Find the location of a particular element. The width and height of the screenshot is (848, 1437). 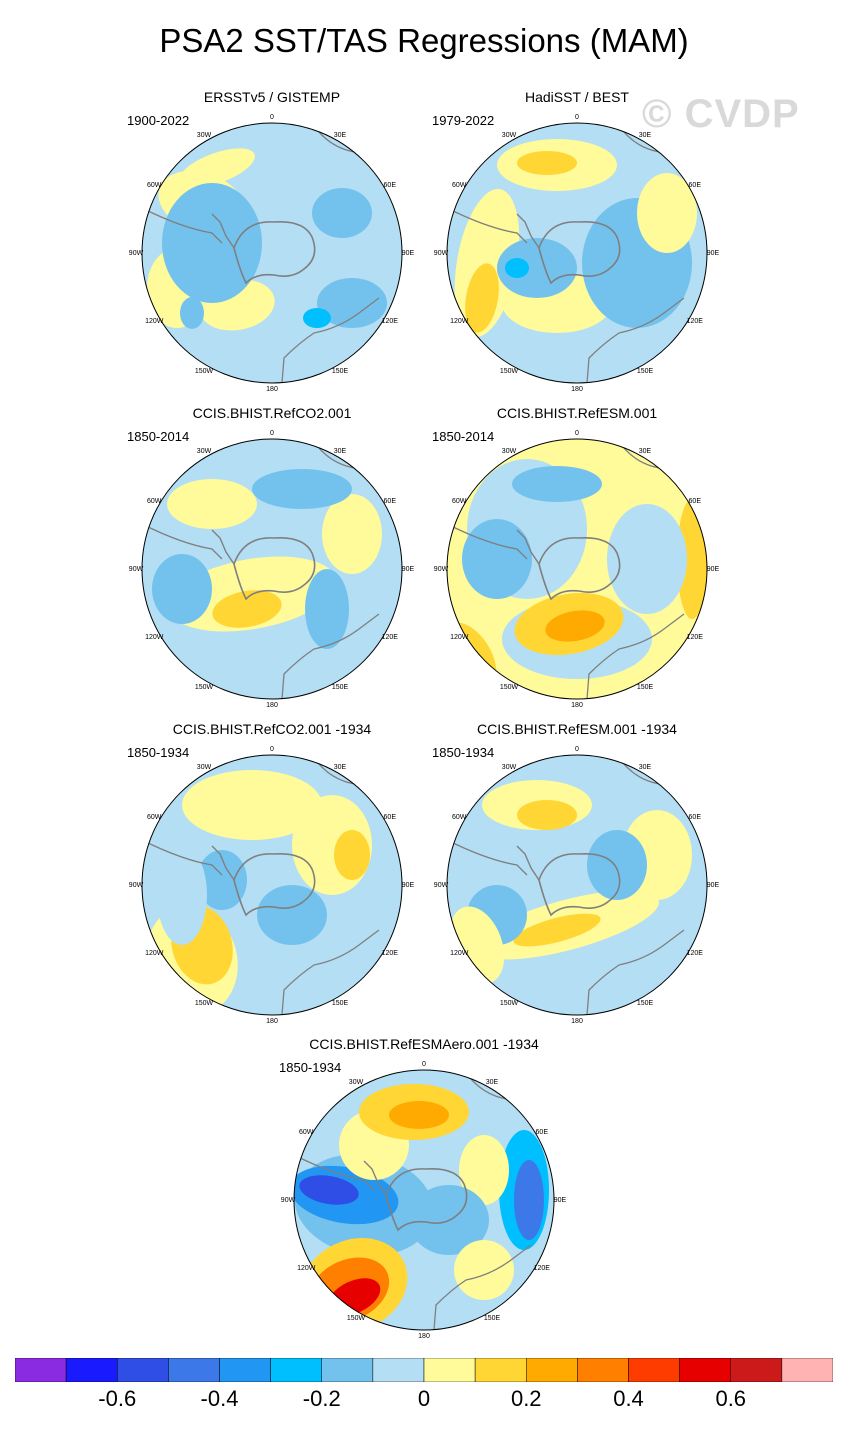

longitude-label: 30W is located at coordinates (204, 767).